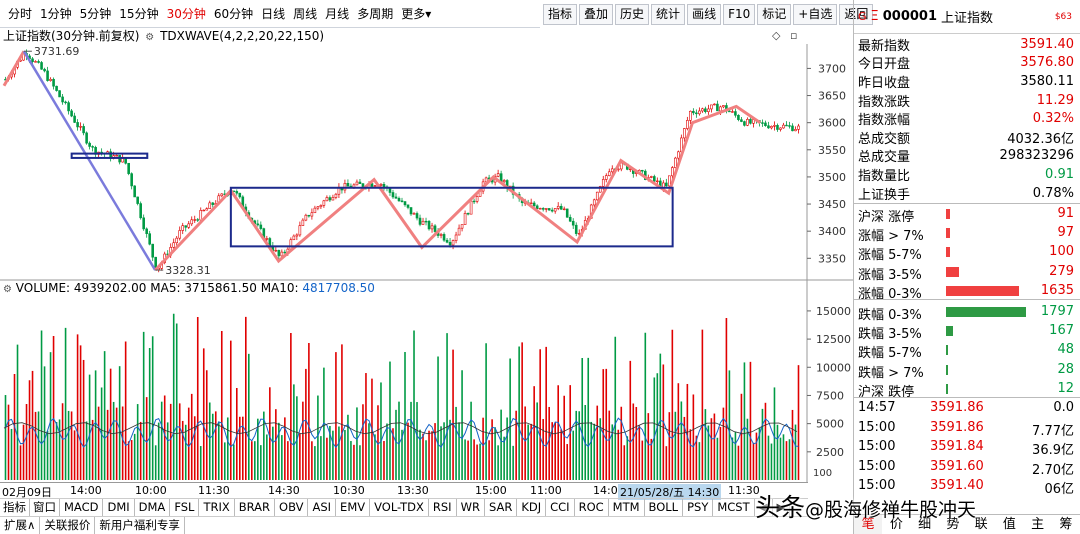 Image resolution: width=1080 pixels, height=534 pixels. I want to click on volume-label: VOLUME, so click(41, 288).